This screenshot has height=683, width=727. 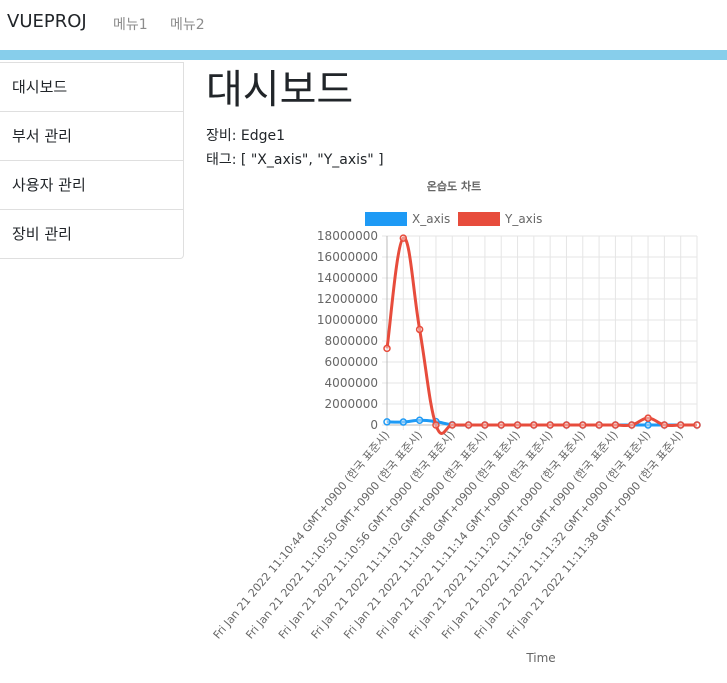 What do you see at coordinates (523, 219) in the screenshot?
I see `legend-label-Y_axis: Y_axis` at bounding box center [523, 219].